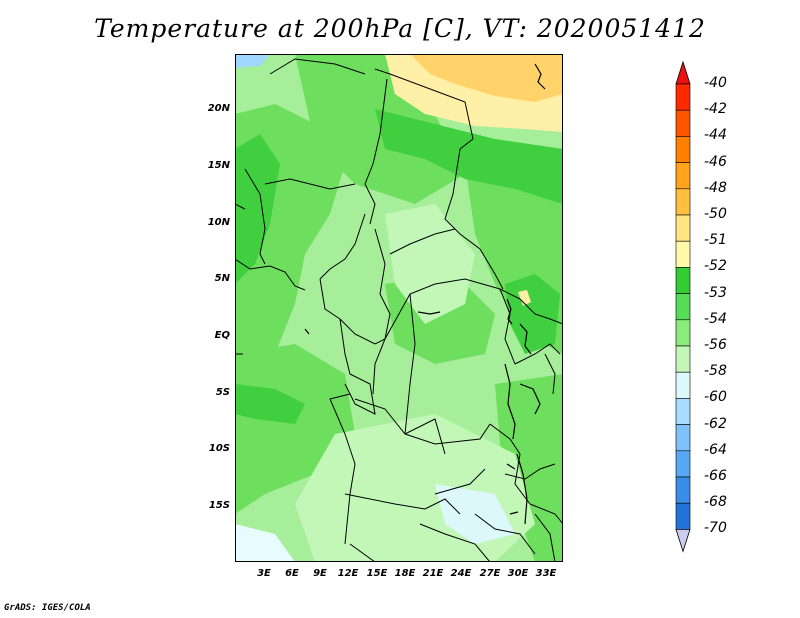 The height and width of the screenshot is (618, 800). What do you see at coordinates (264, 573) in the screenshot?
I see `lon-label: 3E` at bounding box center [264, 573].